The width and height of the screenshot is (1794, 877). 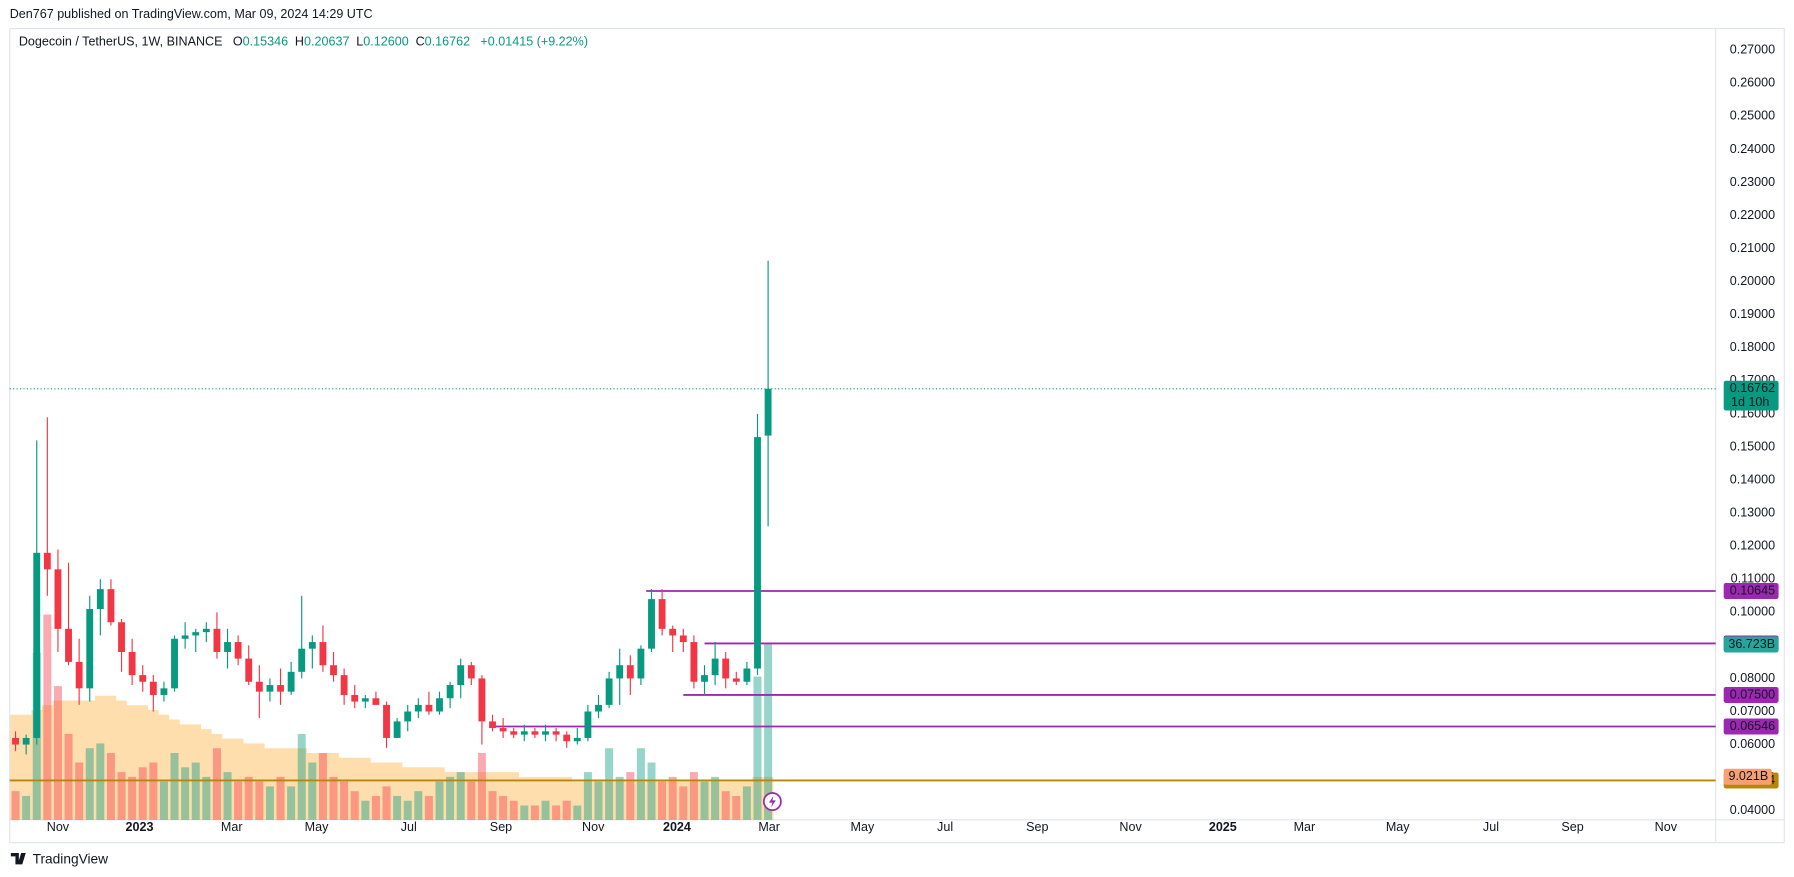 I want to click on y-tick-label: 0.04000, so click(x=1752, y=810).